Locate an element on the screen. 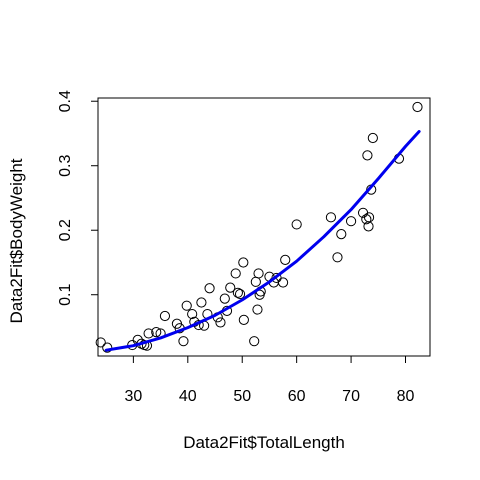  y-tick-label-1: 0.2 is located at coordinates (65, 230).